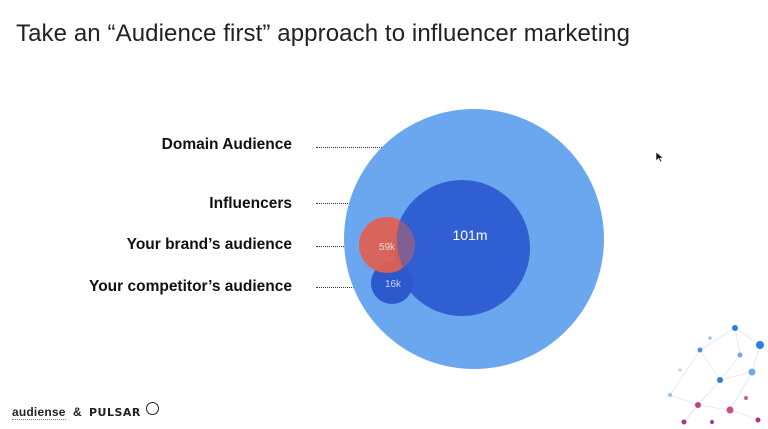  I want to click on influencers-value-label: 101m, so click(469, 235).